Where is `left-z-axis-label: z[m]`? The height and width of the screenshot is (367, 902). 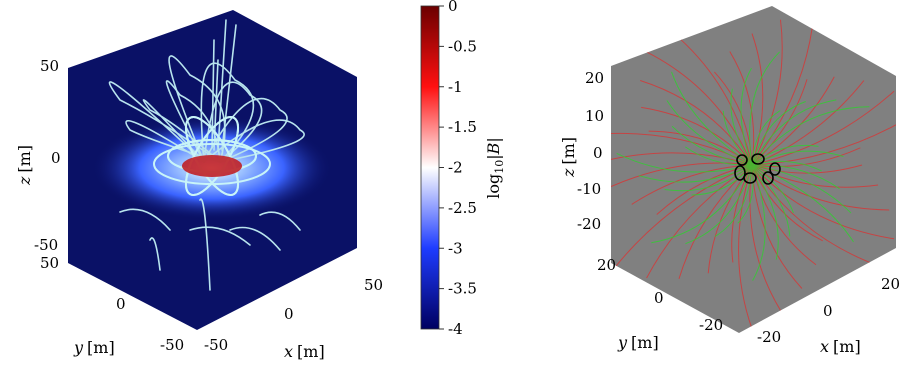
left-z-axis-label: z[m] is located at coordinates (24, 165).